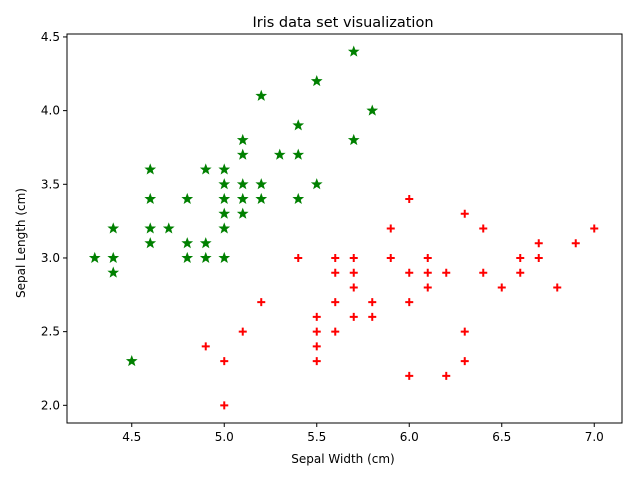 This screenshot has width=640, height=480. Describe the element at coordinates (363, 433) in the screenshot. I see `x-axis-ticks: 4.5 5.0 5.5 6.0 6.5 7.0` at that location.